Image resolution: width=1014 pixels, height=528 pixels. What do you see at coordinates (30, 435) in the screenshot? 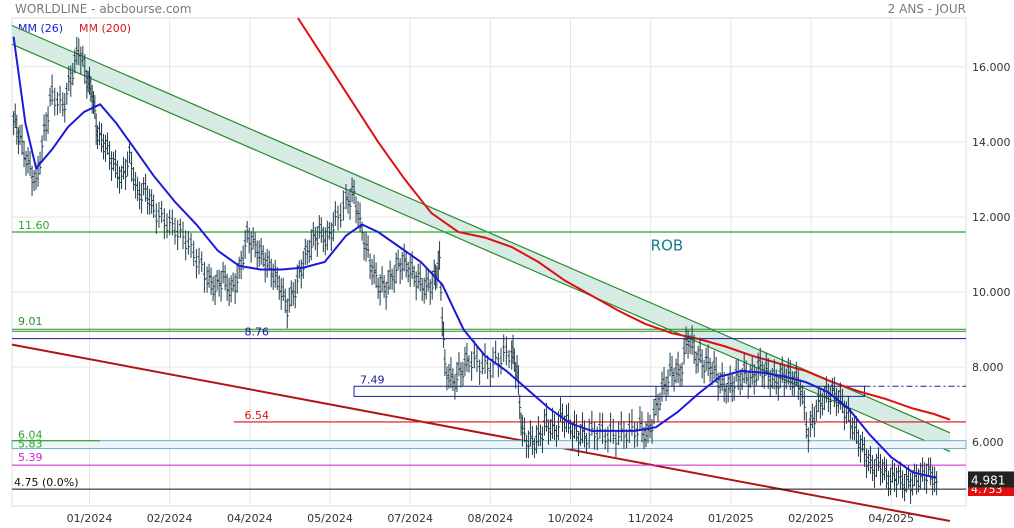
I see `level-label: 6.04` at bounding box center [30, 435].